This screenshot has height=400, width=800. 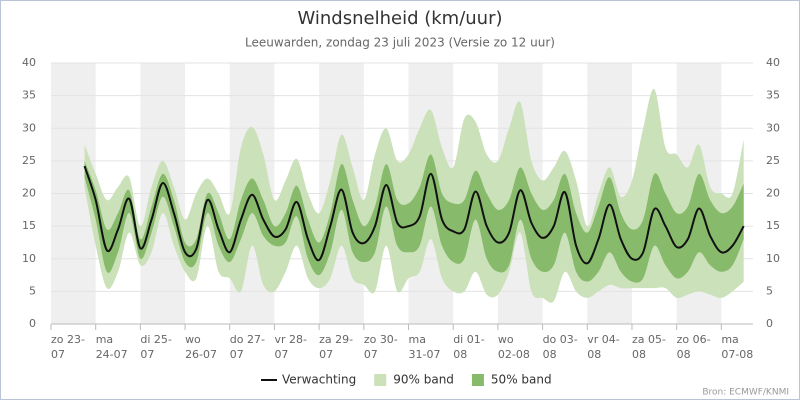 What do you see at coordinates (423, 380) in the screenshot?
I see `legend-label: 90% band` at bounding box center [423, 380].